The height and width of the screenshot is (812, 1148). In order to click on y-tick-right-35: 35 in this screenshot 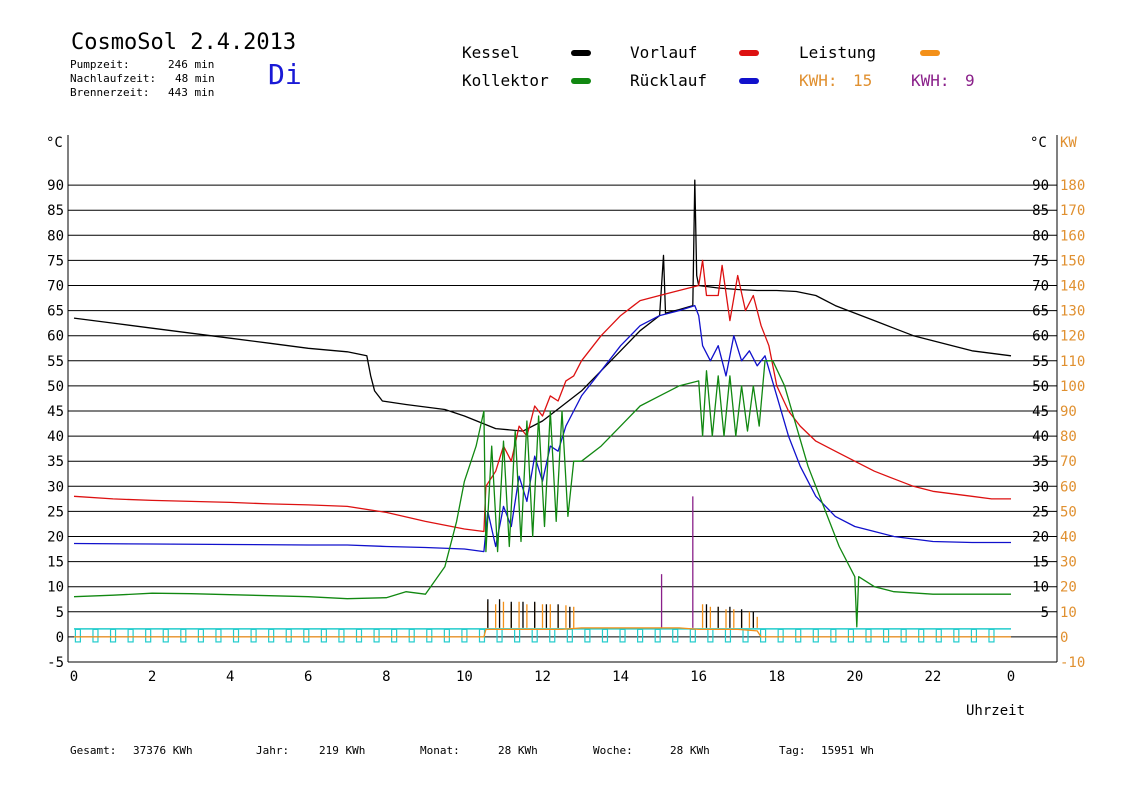, I will do `click(1040, 462)`.